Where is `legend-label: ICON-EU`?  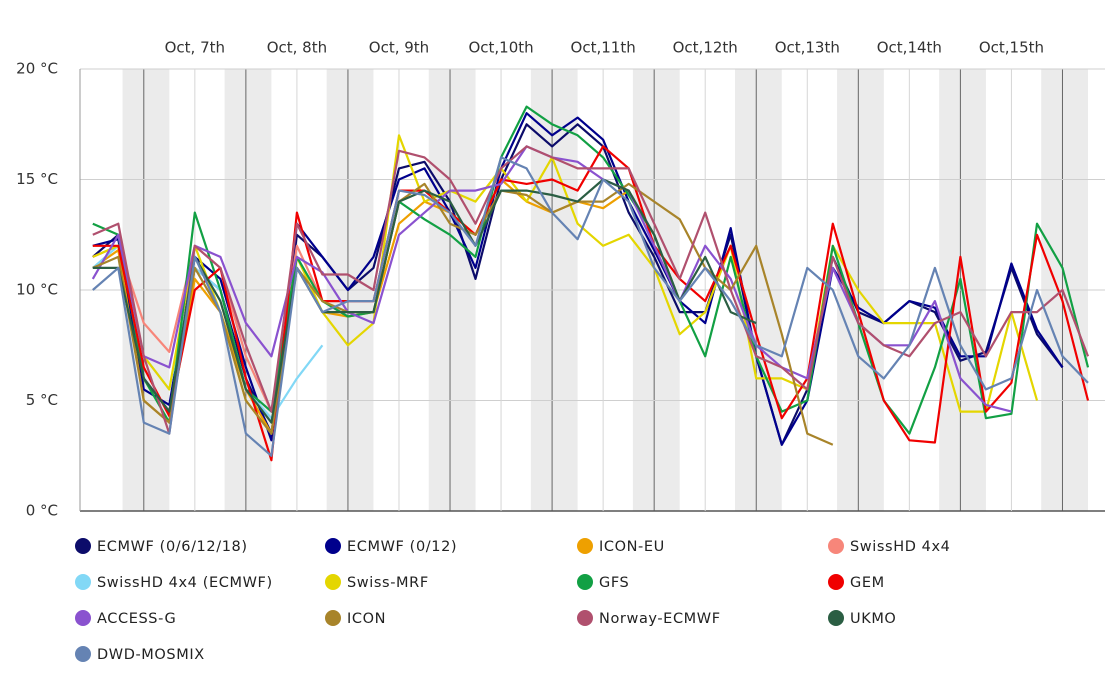 legend-label: ICON-EU is located at coordinates (632, 547).